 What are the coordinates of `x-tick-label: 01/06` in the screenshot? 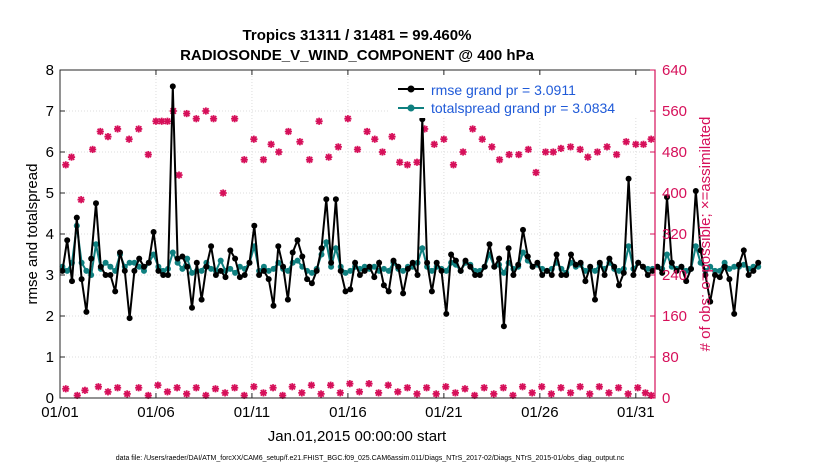 It's located at (156, 412).